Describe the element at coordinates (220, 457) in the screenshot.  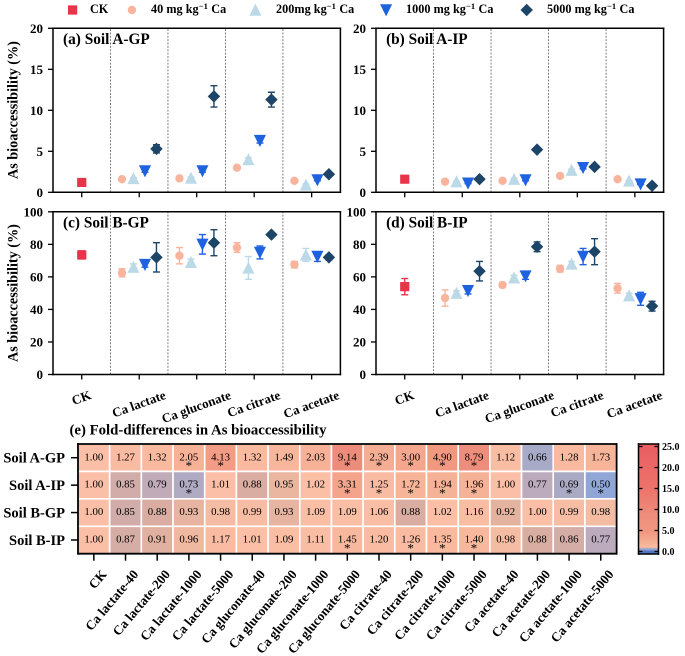
I see `svg-text: 4.13` at that location.